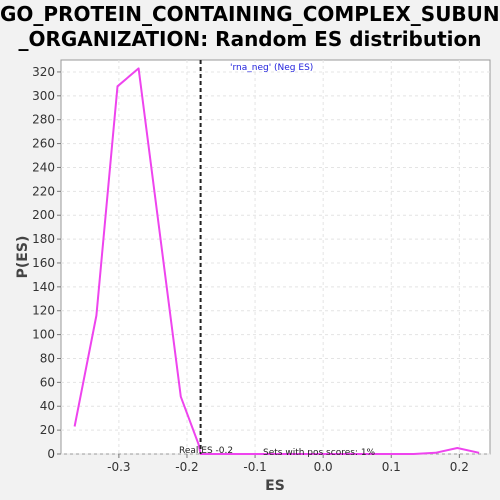 The image size is (500, 500). What do you see at coordinates (250, 14) in the screenshot?
I see `title-line-1: GO_PROTEIN_CONTAINING_COMPLEX_SUBUNIT` at bounding box center [250, 14].